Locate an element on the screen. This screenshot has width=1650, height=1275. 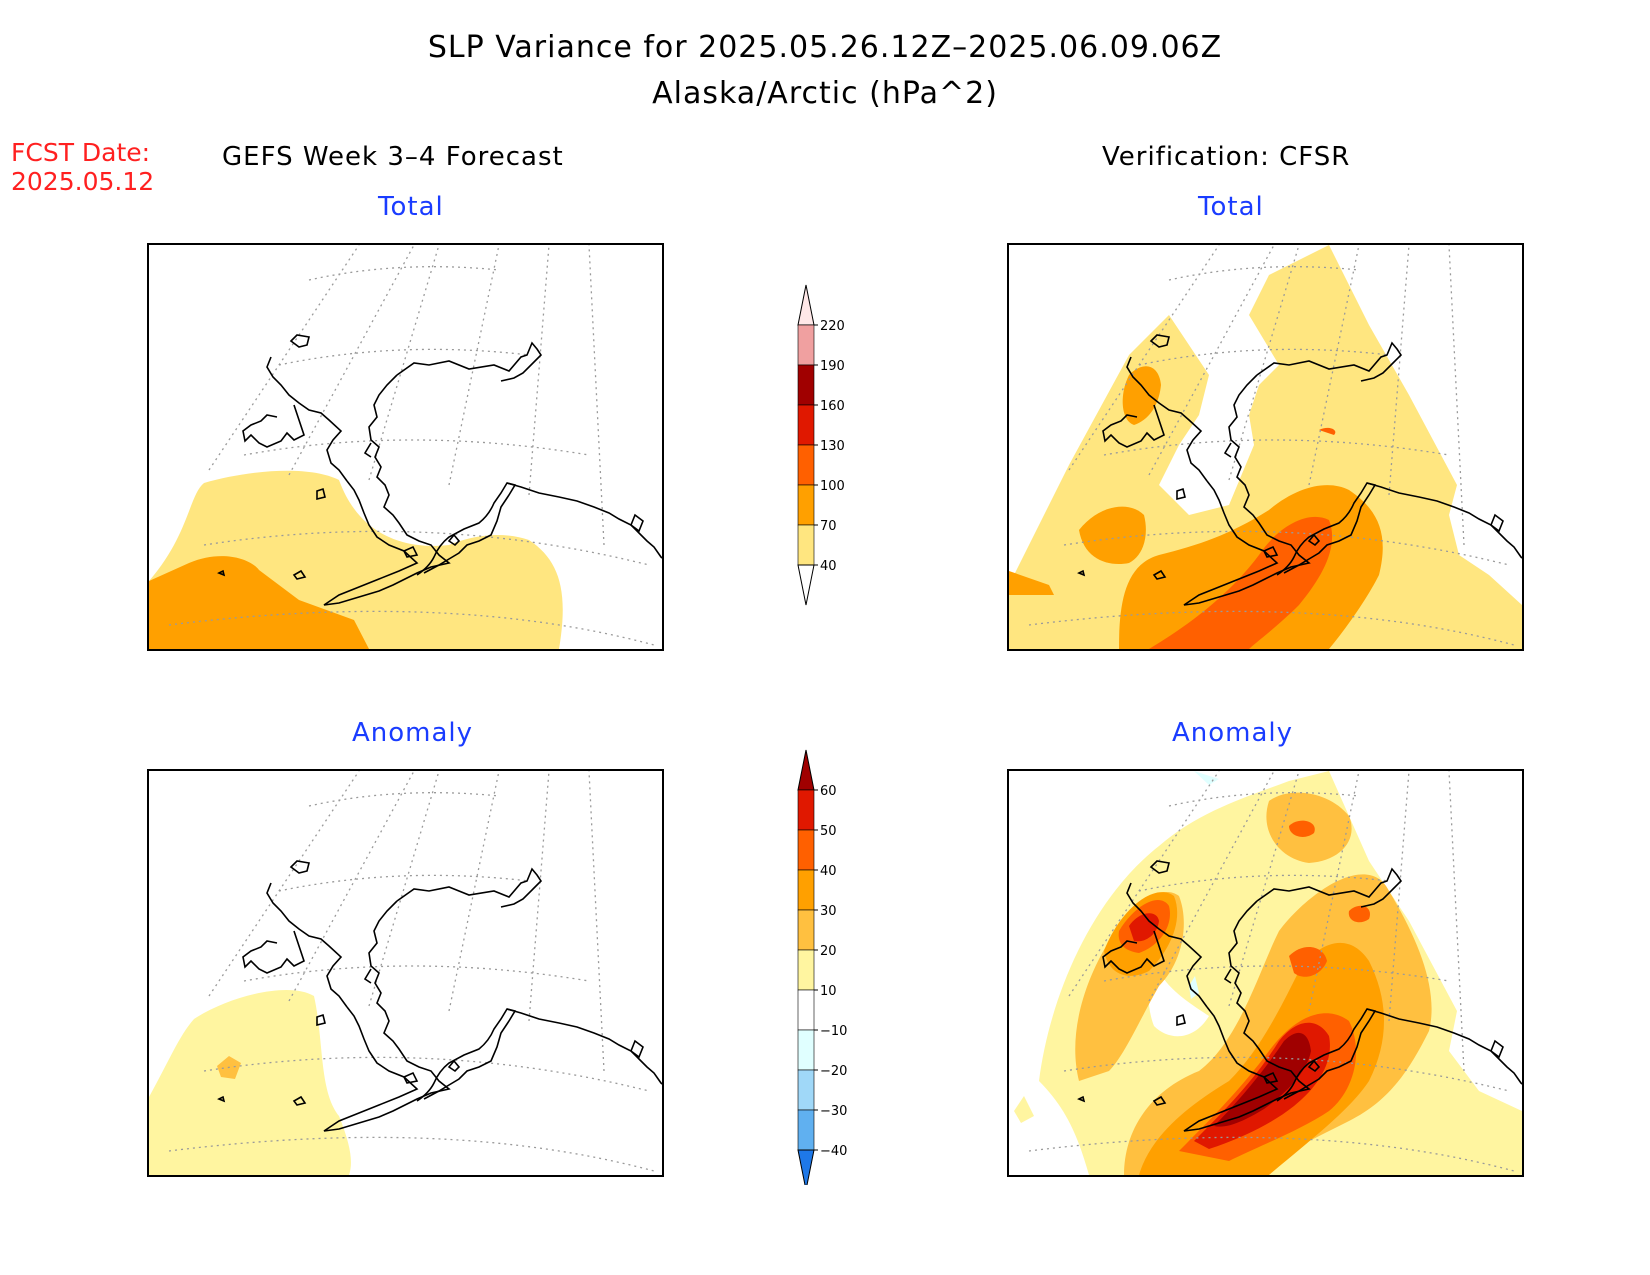
colorbar-total-tick-label: 100 is located at coordinates (832, 486).